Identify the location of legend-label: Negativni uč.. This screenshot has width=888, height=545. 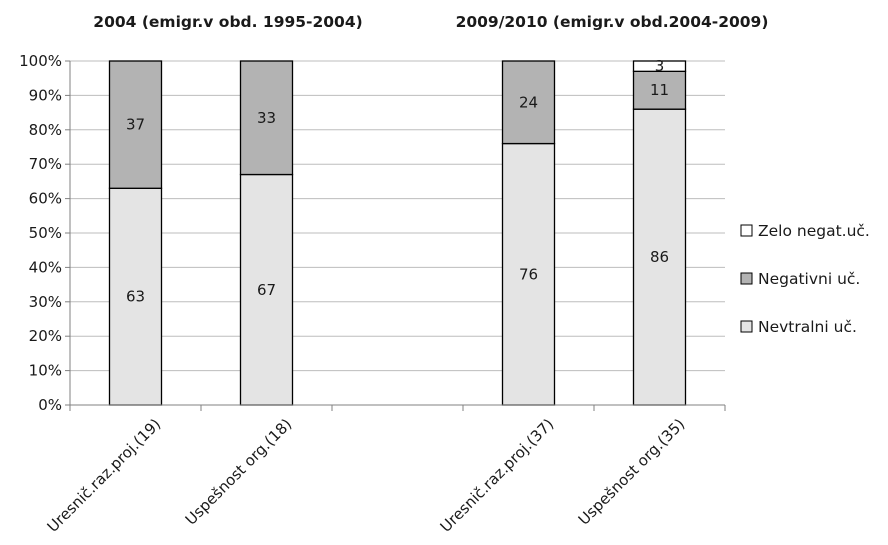
(809, 279).